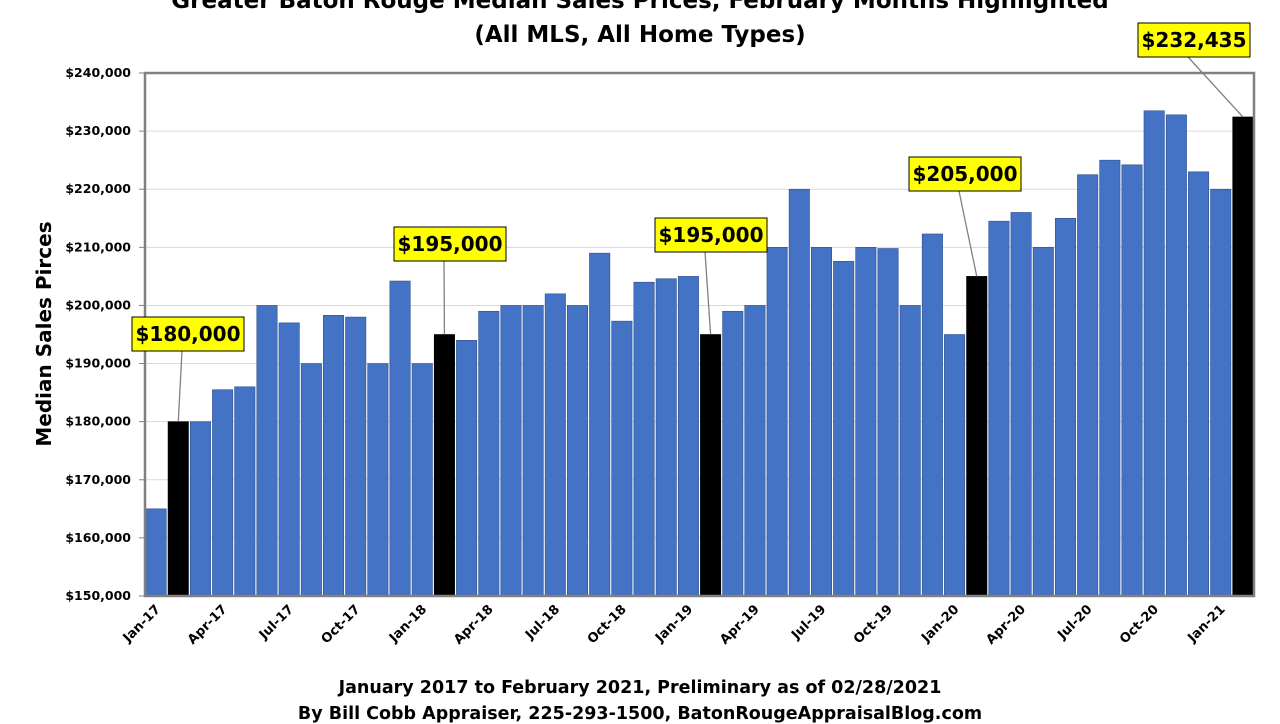  Describe the element at coordinates (276, 622) in the screenshot. I see `x-tick-label: Jul-17` at that location.